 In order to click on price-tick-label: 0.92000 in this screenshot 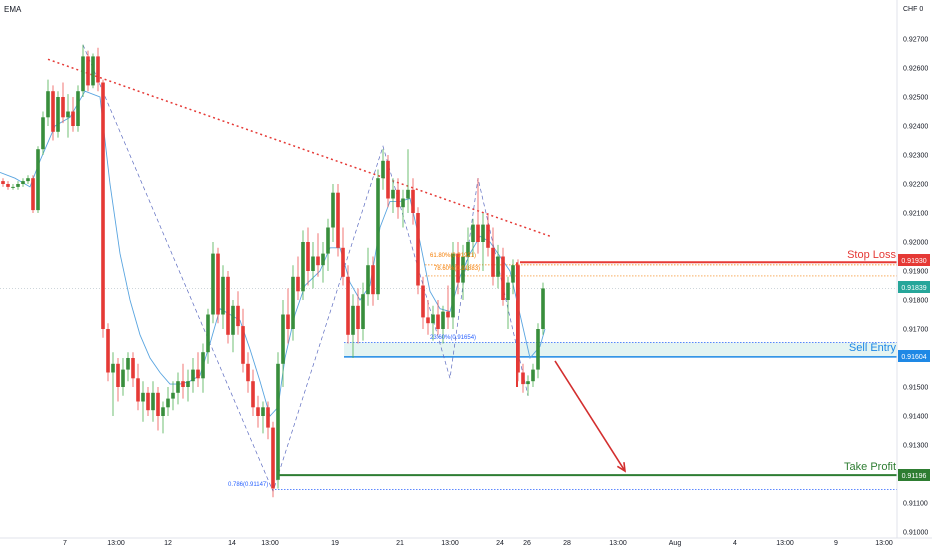, I will do `click(915, 243)`.